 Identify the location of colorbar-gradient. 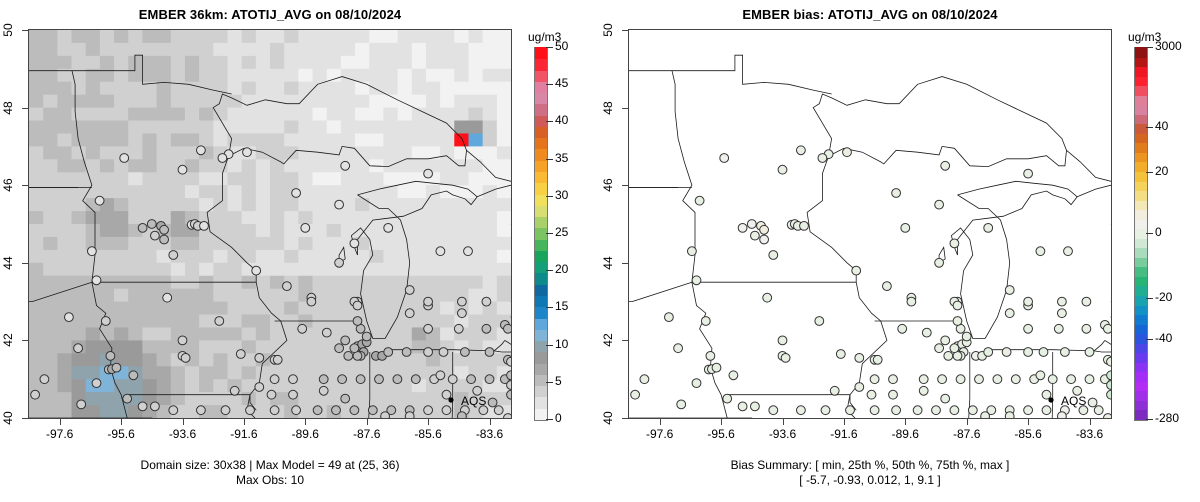
(1141, 234).